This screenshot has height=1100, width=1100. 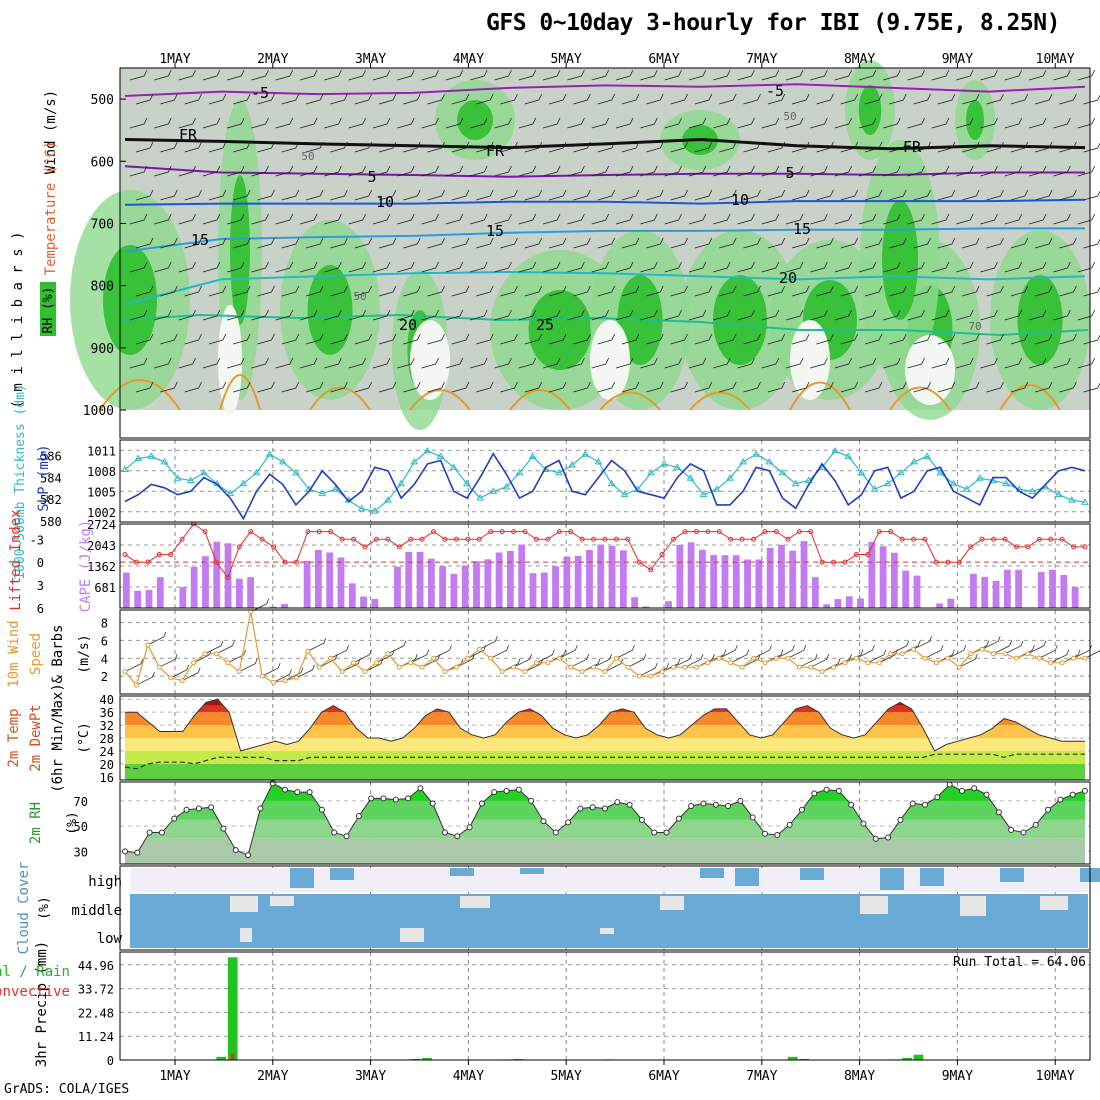 What do you see at coordinates (51, 478) in the screenshot?
I see `thickness-tick-label: 584` at bounding box center [51, 478].